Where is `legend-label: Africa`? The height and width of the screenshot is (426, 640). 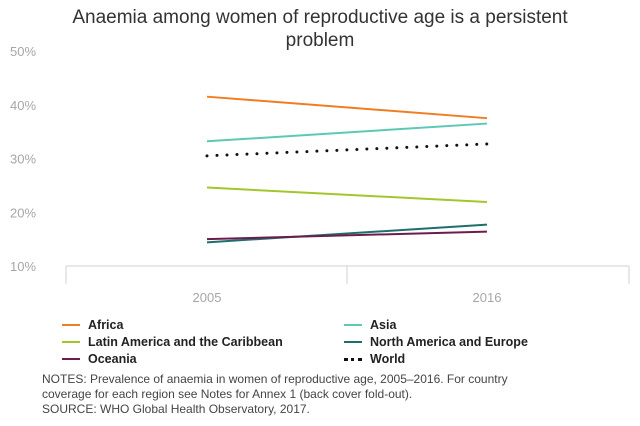
legend-label: Africa is located at coordinates (106, 325).